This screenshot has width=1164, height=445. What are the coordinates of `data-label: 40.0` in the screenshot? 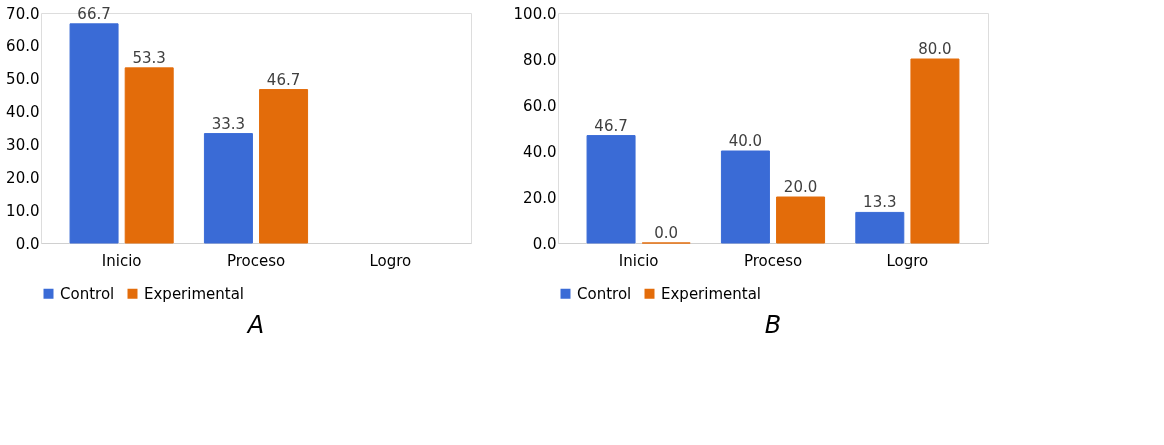 It's located at (745, 141).